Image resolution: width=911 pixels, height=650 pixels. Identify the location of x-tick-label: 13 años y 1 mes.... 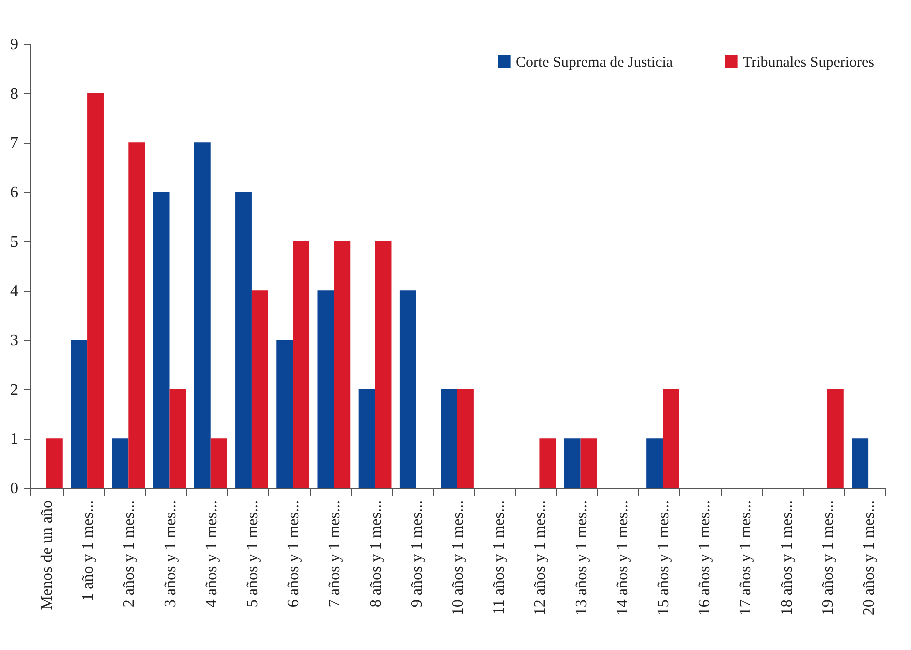
(581, 558).